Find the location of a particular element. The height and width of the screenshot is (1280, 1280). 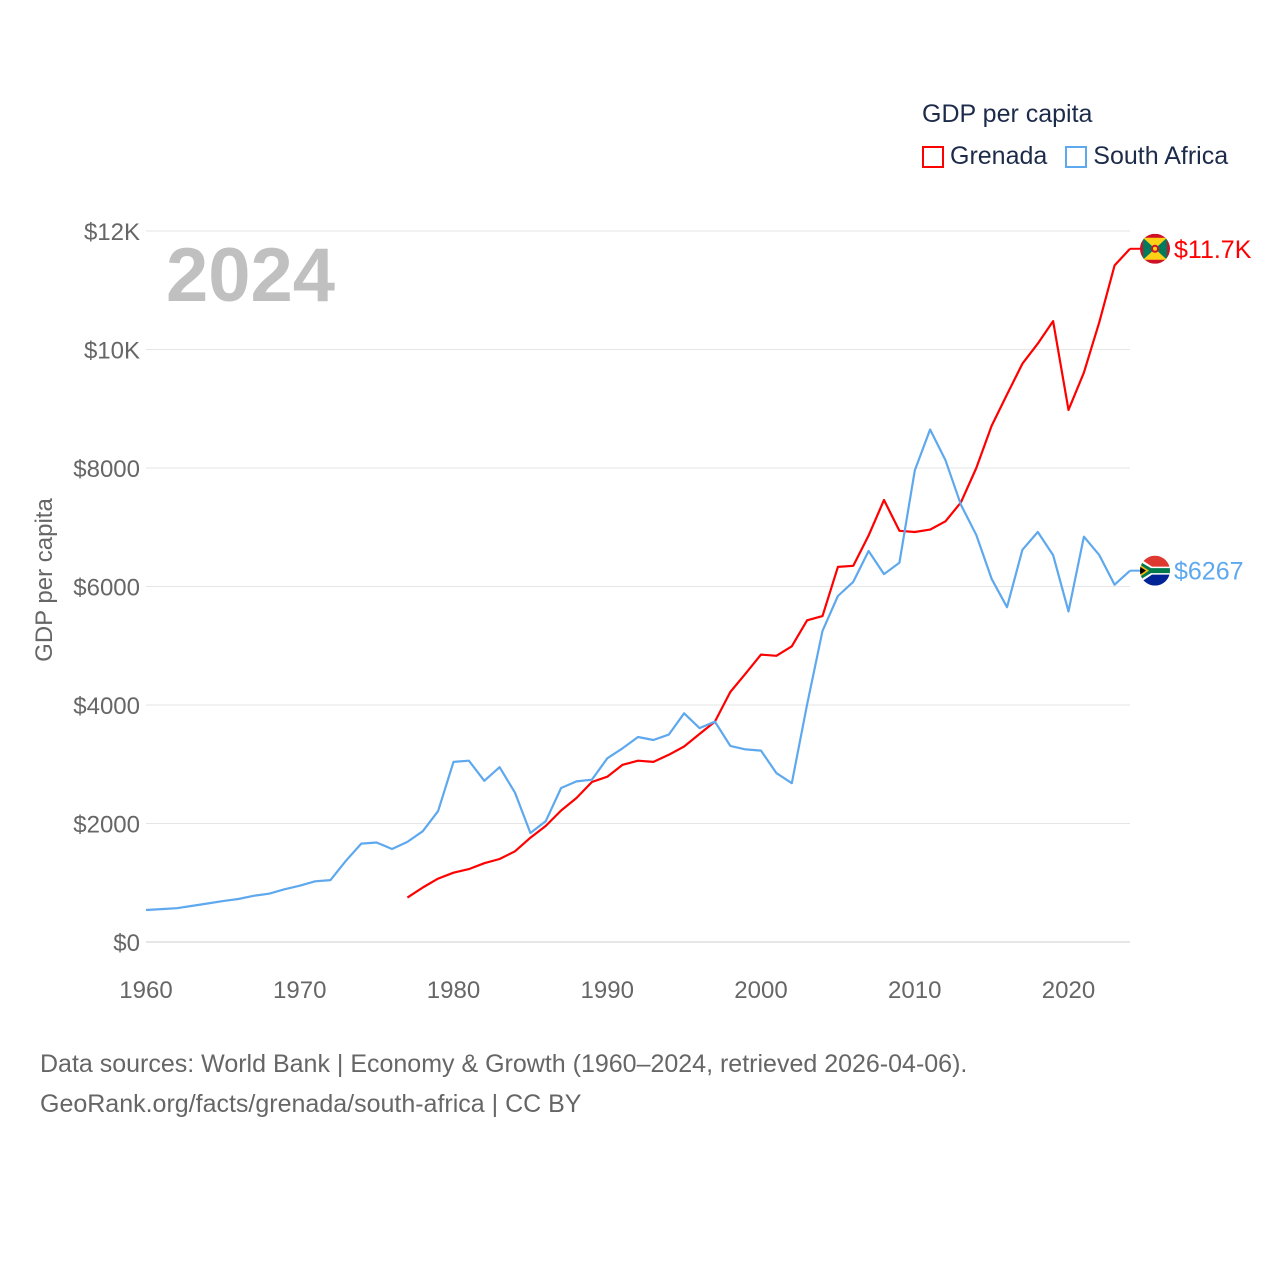

x-tick-label: 1990 is located at coordinates (607, 990).